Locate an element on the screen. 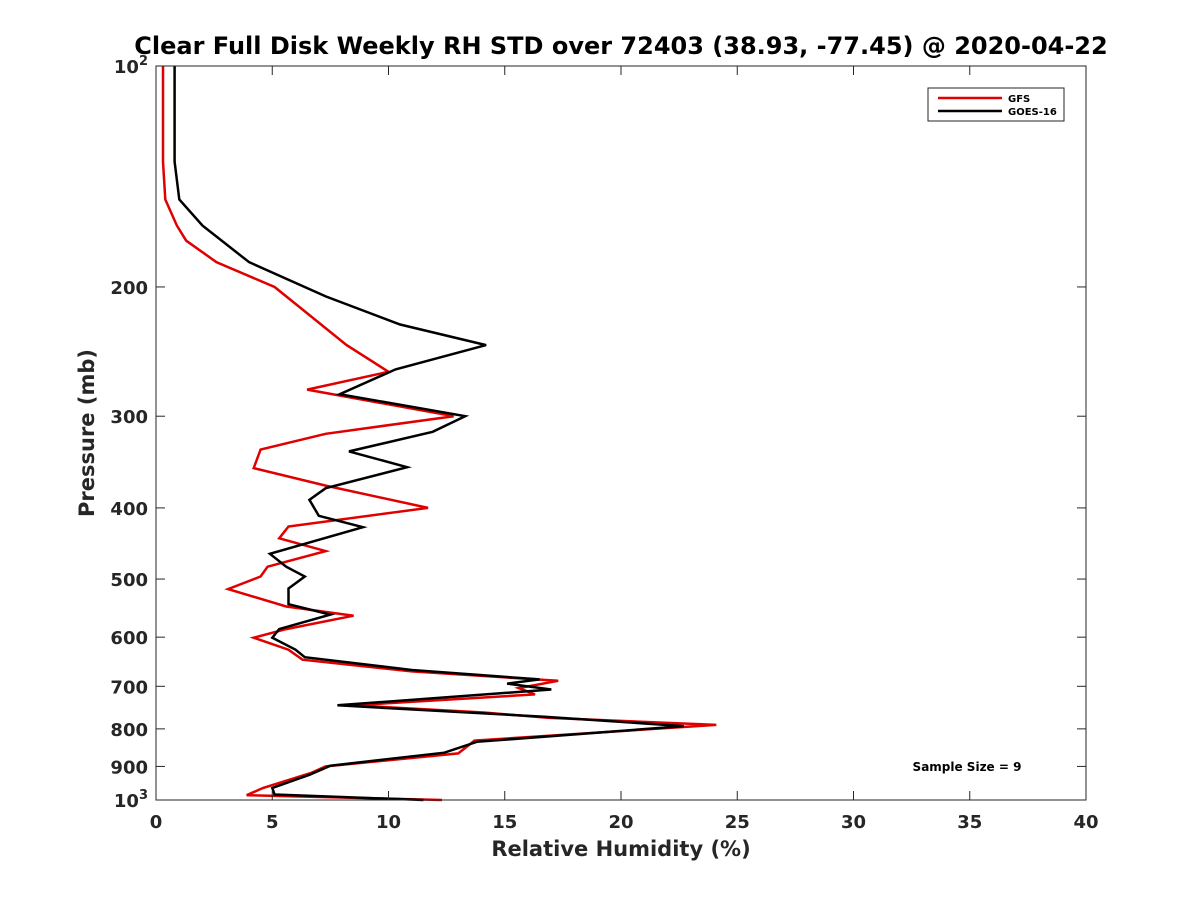 The height and width of the screenshot is (900, 1200). y-tick-label: 10² is located at coordinates (131, 66).